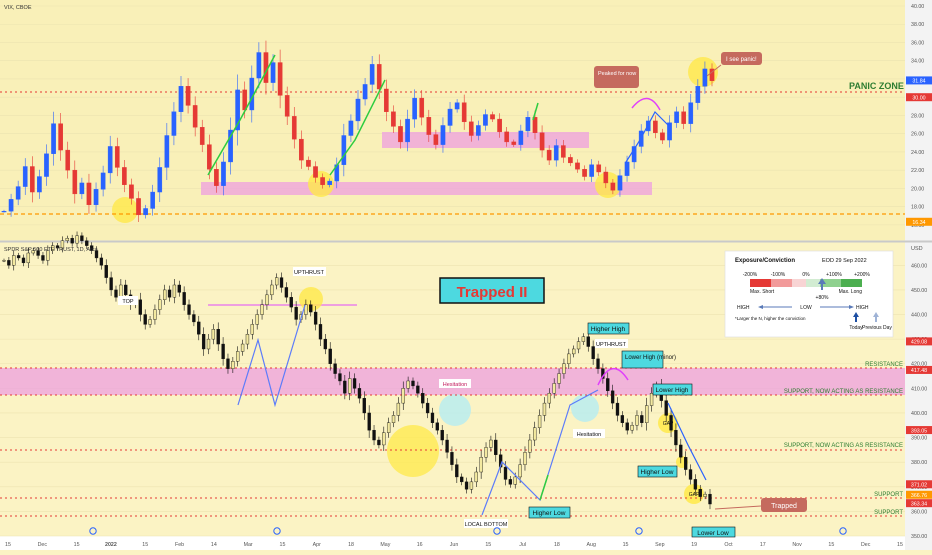  What do you see at coordinates (877, 328) in the screenshot?
I see `legend-previous: Previous Day` at bounding box center [877, 328].